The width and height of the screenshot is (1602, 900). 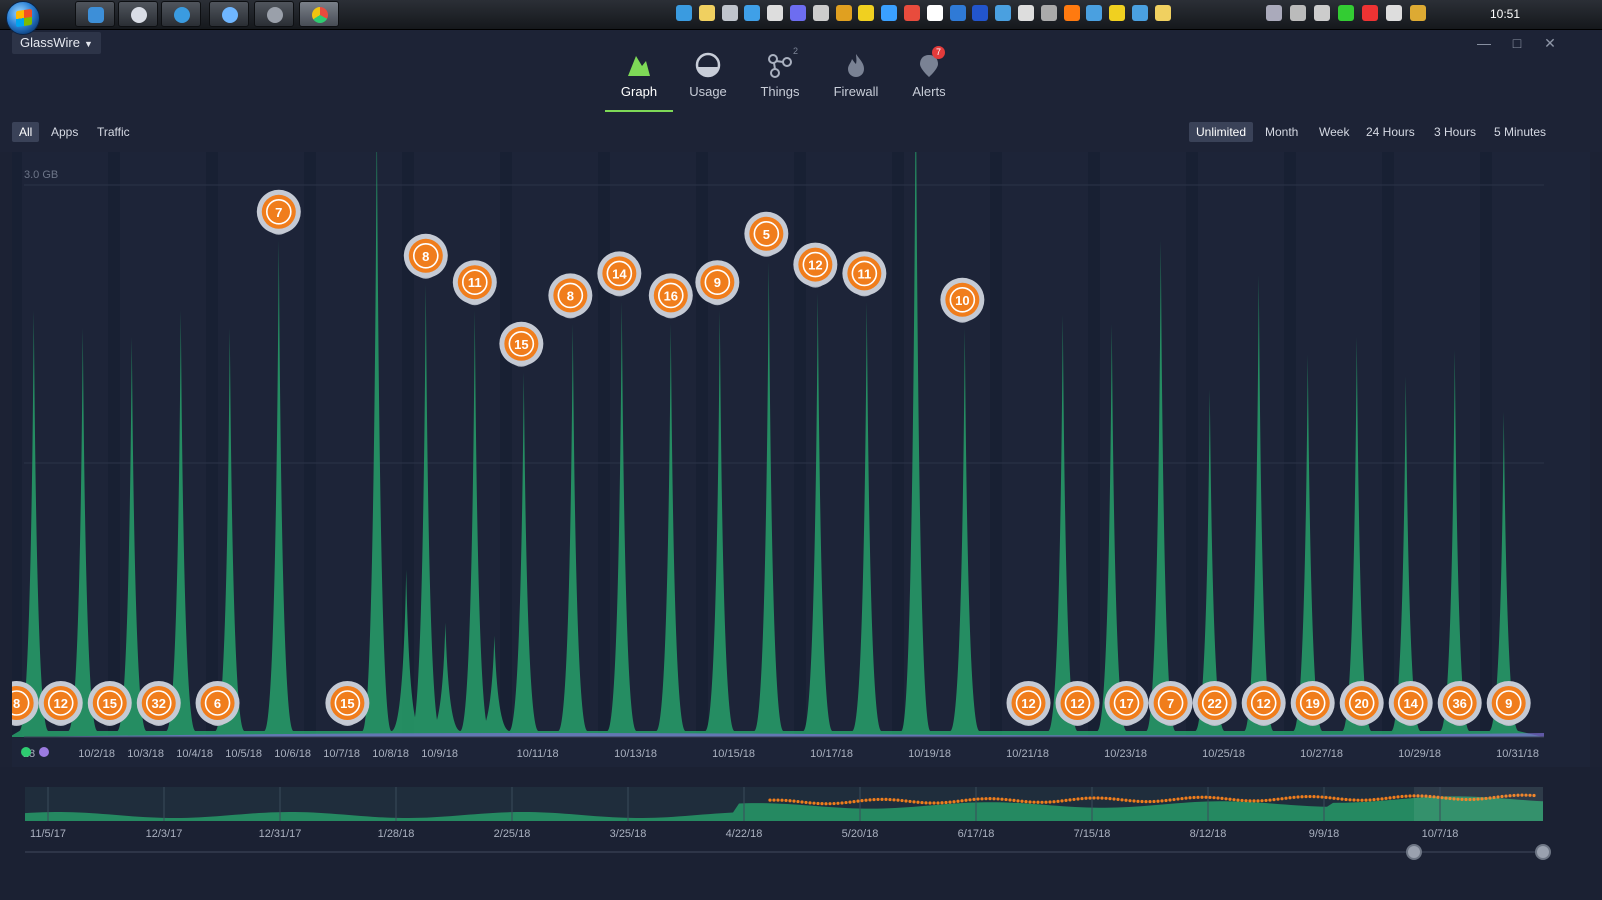 What do you see at coordinates (962, 300) in the screenshot?
I see `alert-pin: 10` at bounding box center [962, 300].